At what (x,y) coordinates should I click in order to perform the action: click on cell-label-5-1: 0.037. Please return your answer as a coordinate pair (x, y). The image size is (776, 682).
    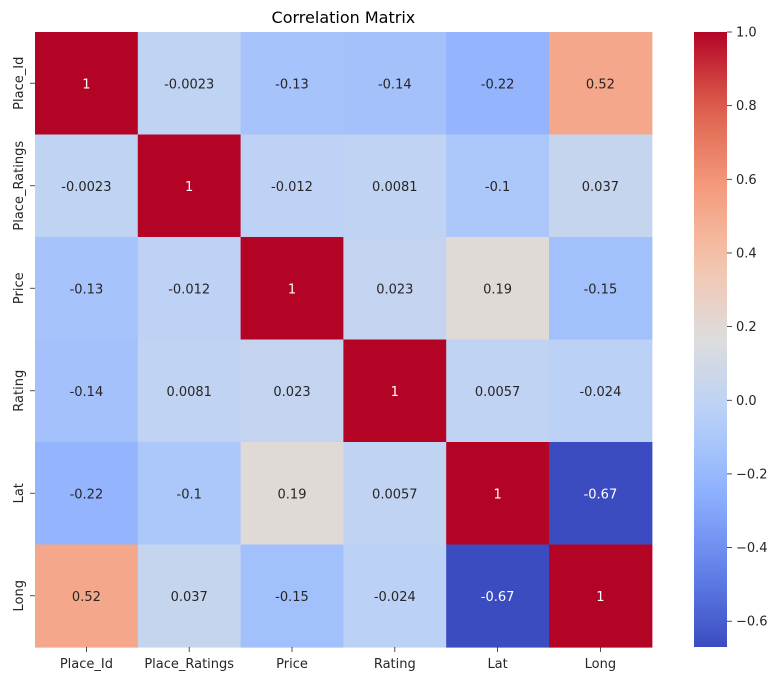
    Looking at the image, I should click on (189, 597).